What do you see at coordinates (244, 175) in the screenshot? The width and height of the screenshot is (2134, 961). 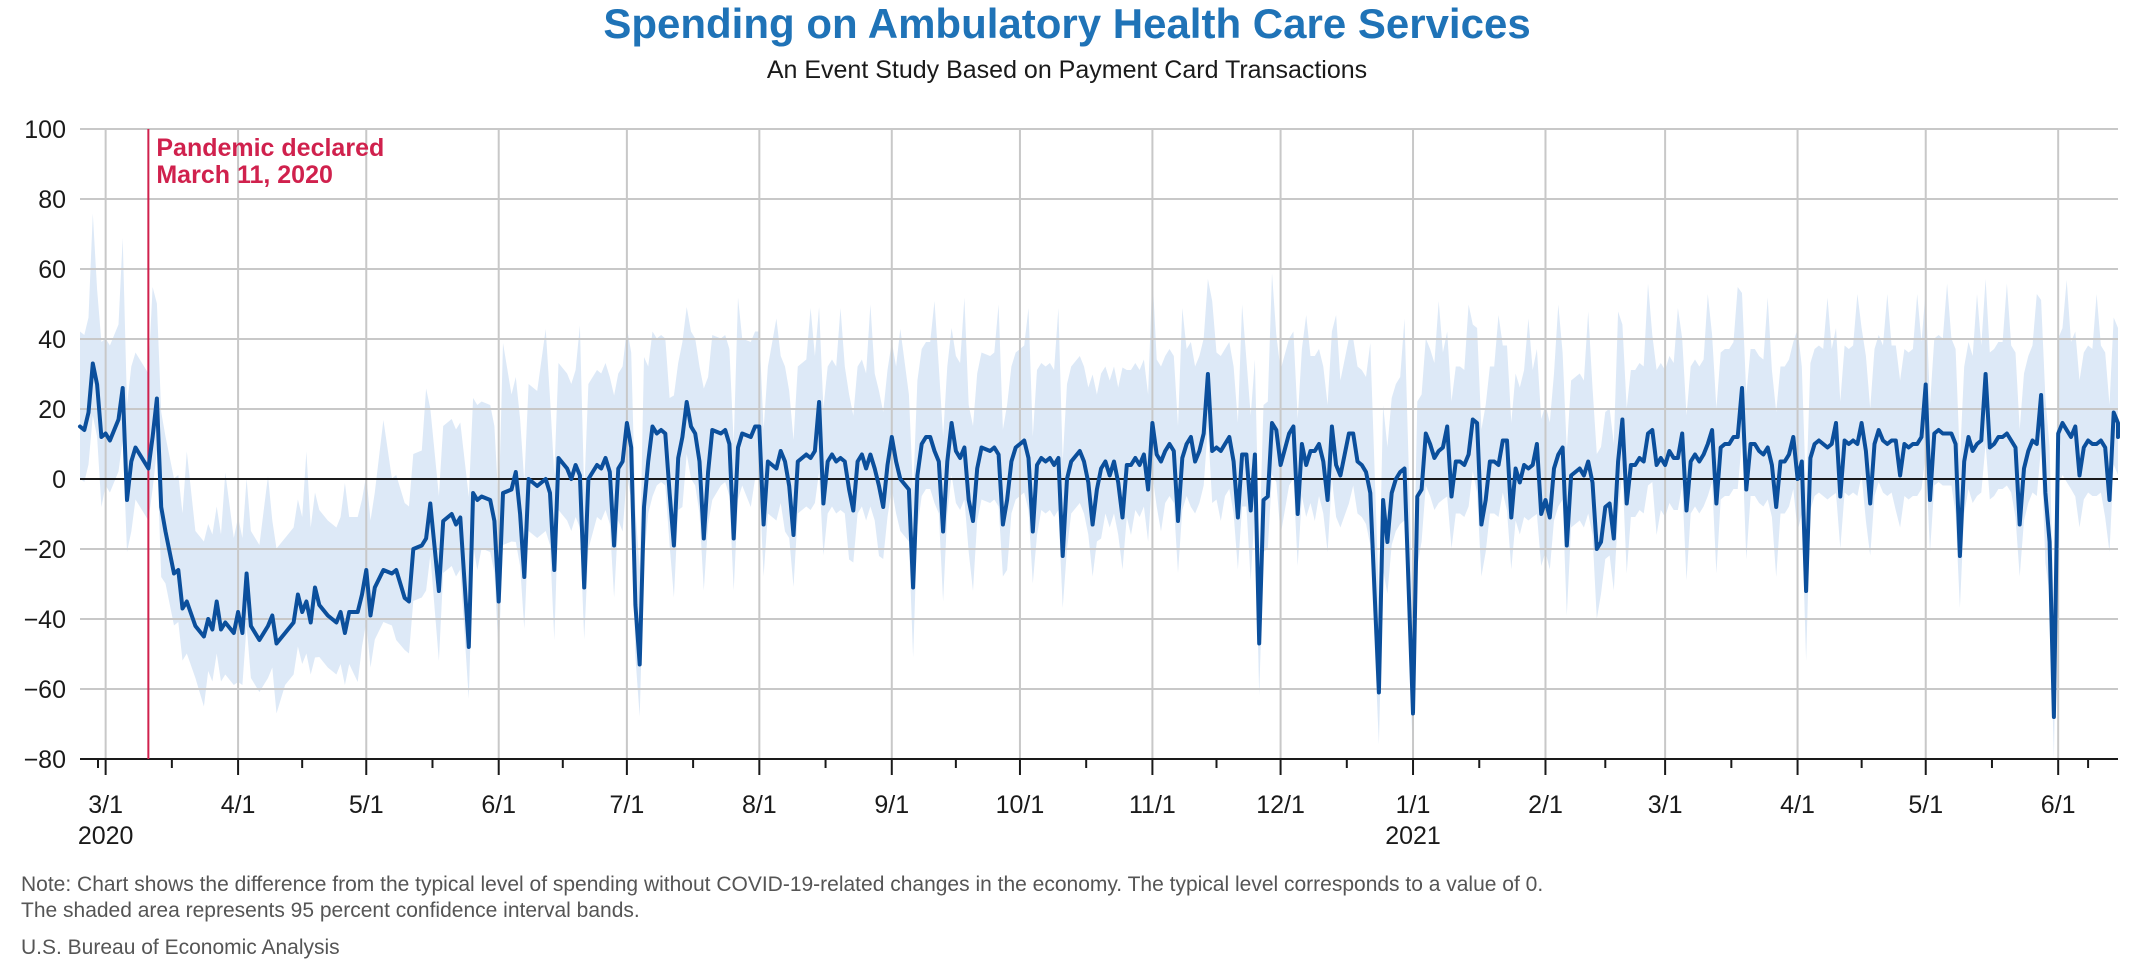 I see `annotation-line-2: March 11, 2020` at bounding box center [244, 175].